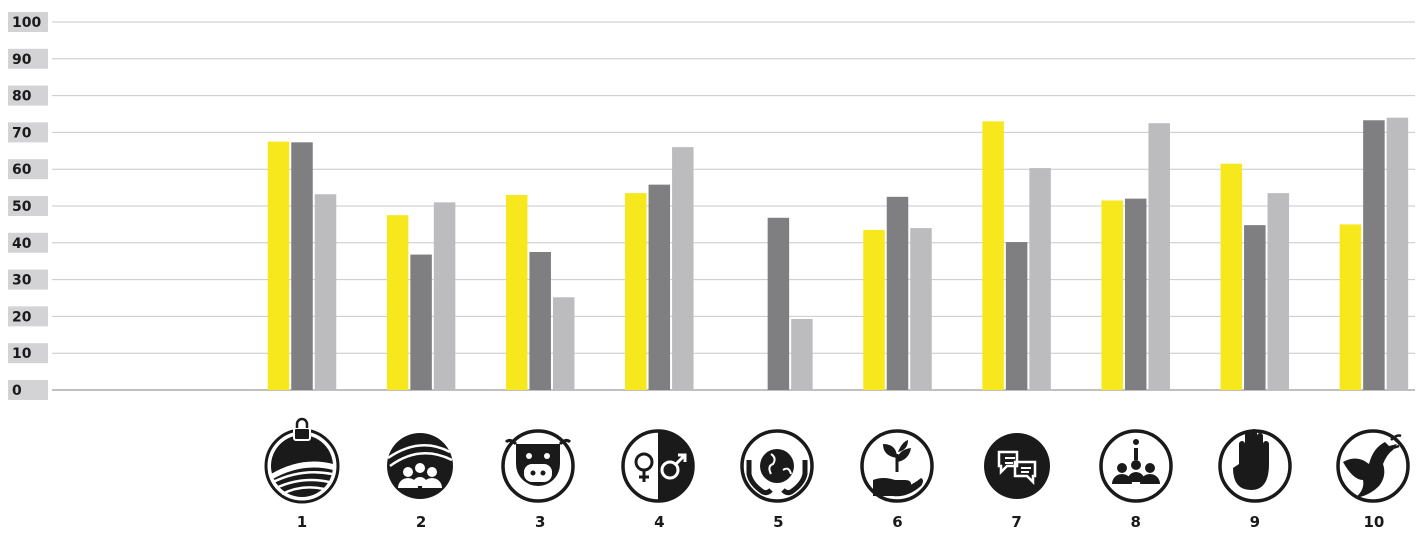 The image size is (1421, 533). I want to click on earth-protection-icon, so click(777, 466).